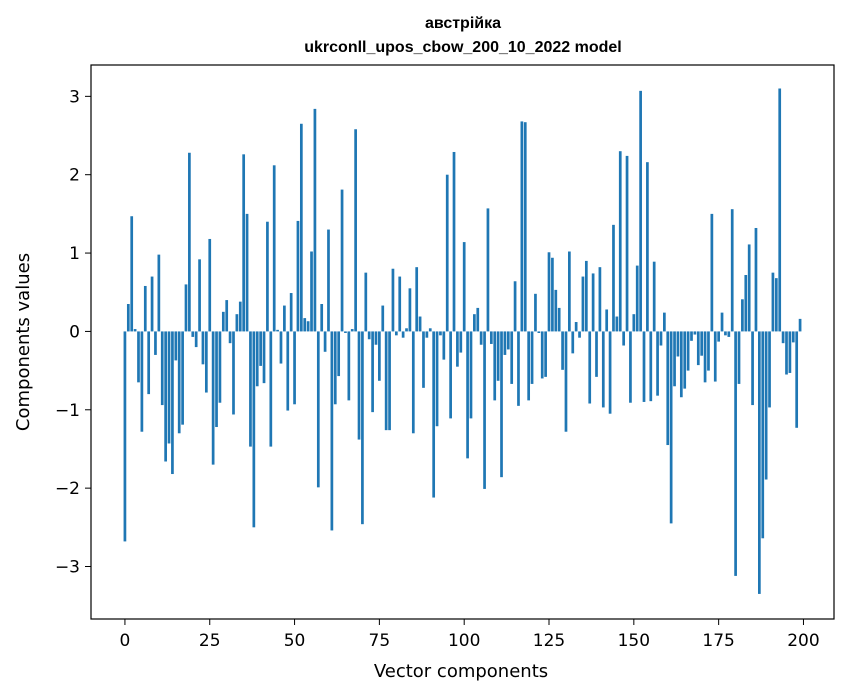  Describe the element at coordinates (23, 342) in the screenshot. I see `y-axis-label: Components values` at that location.